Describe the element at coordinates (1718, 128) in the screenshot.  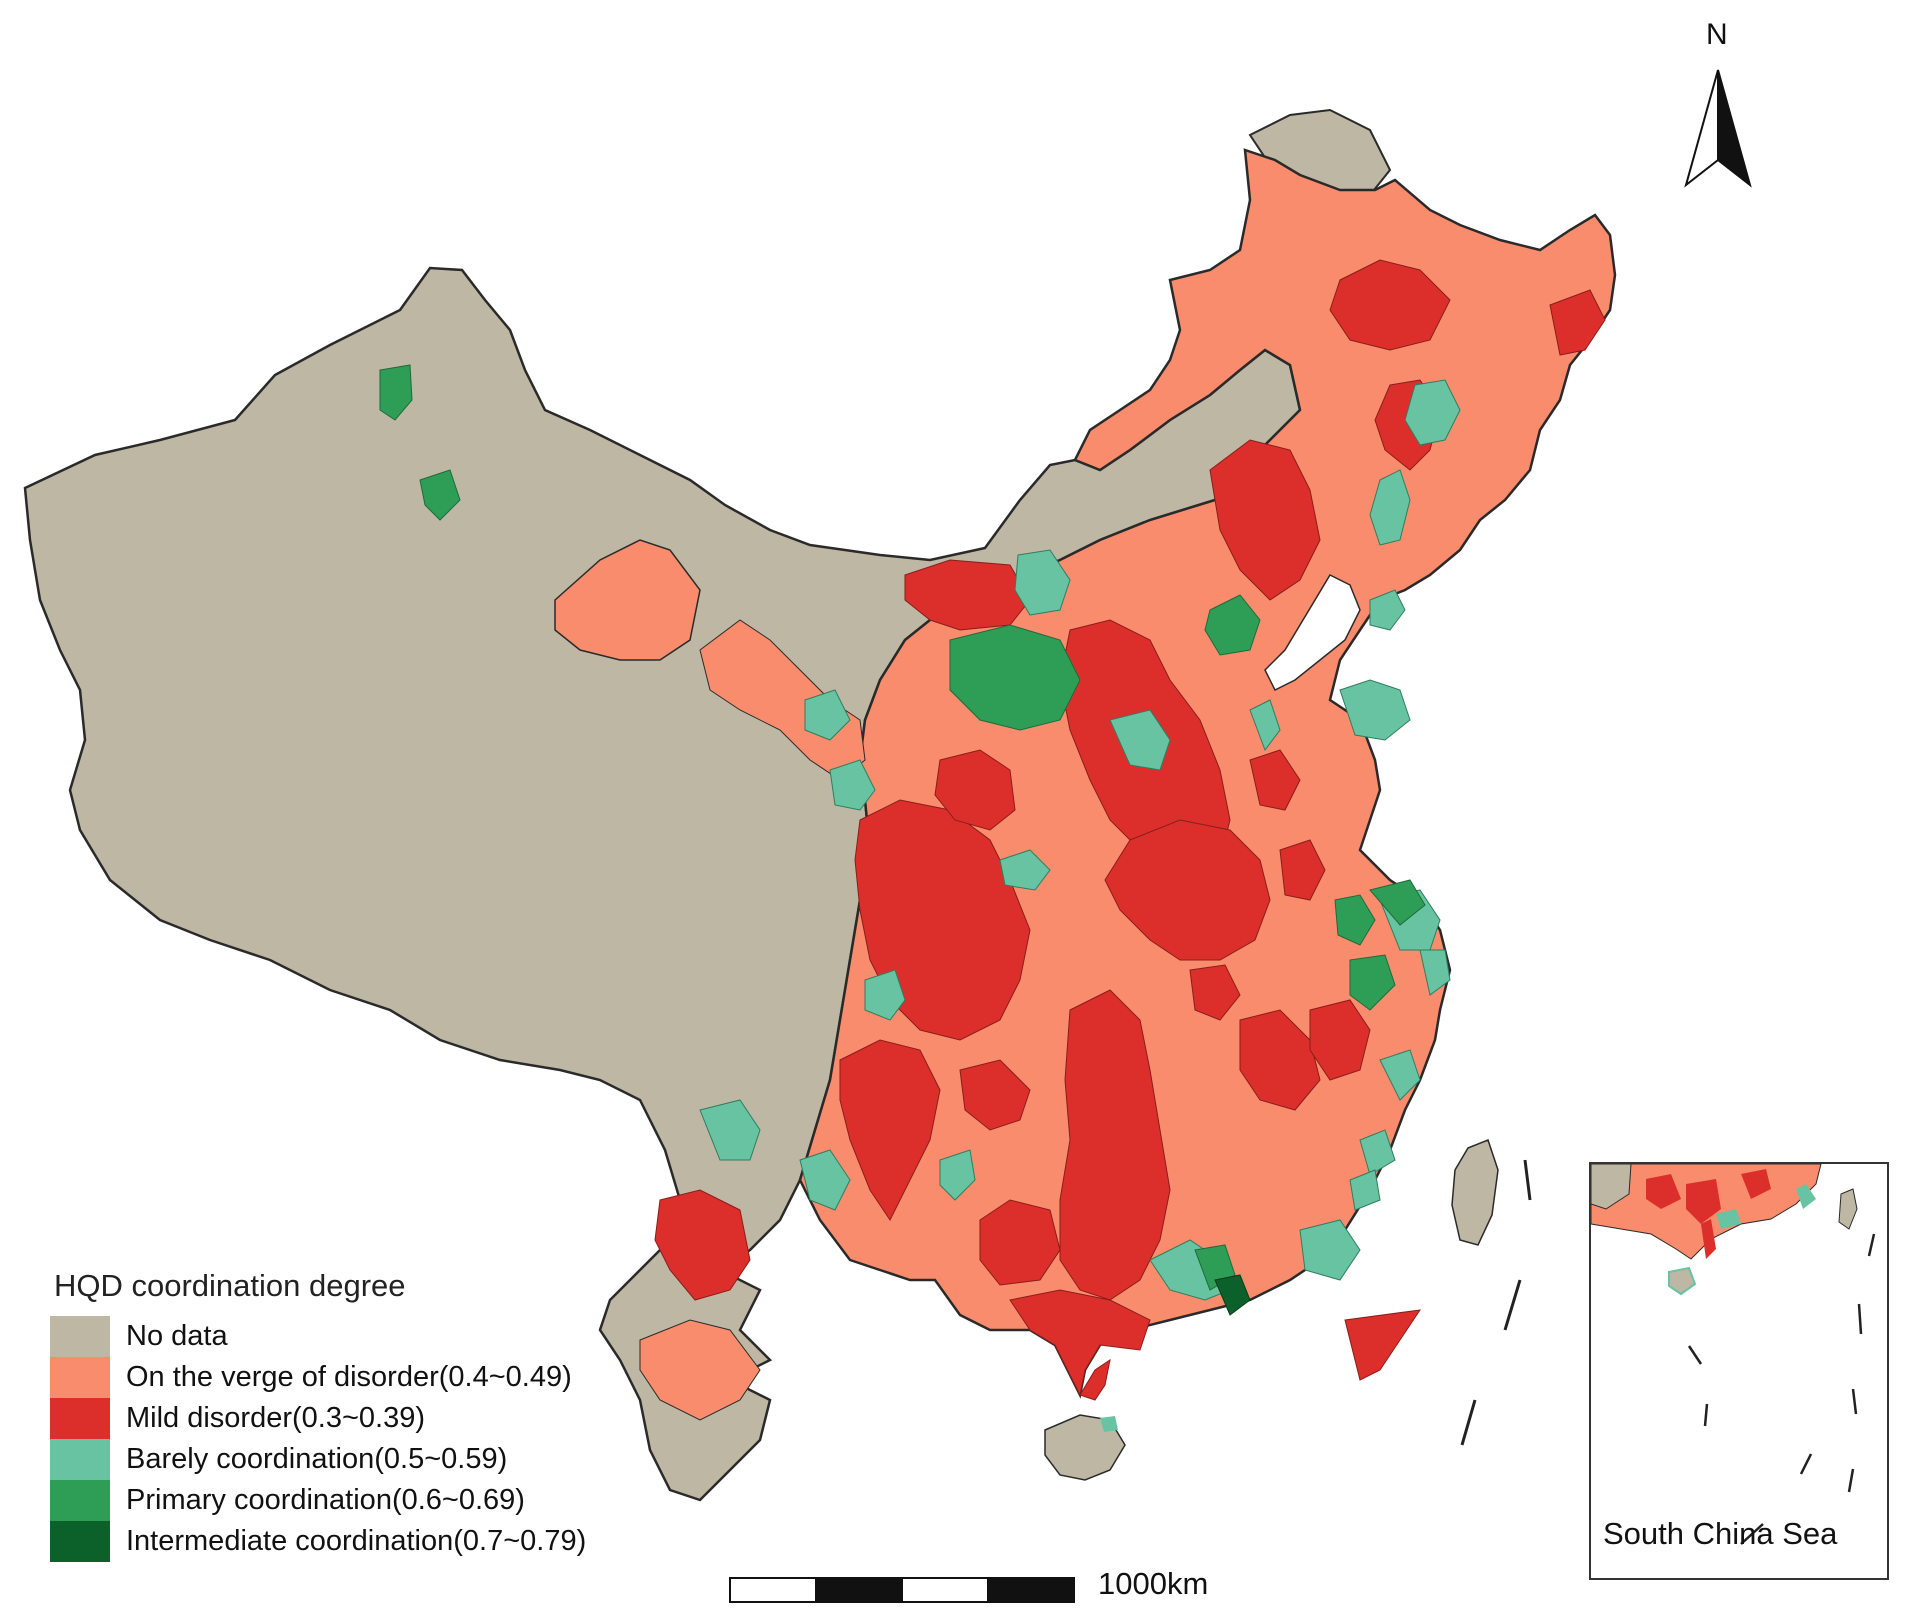
I see `north-arrow` at that location.